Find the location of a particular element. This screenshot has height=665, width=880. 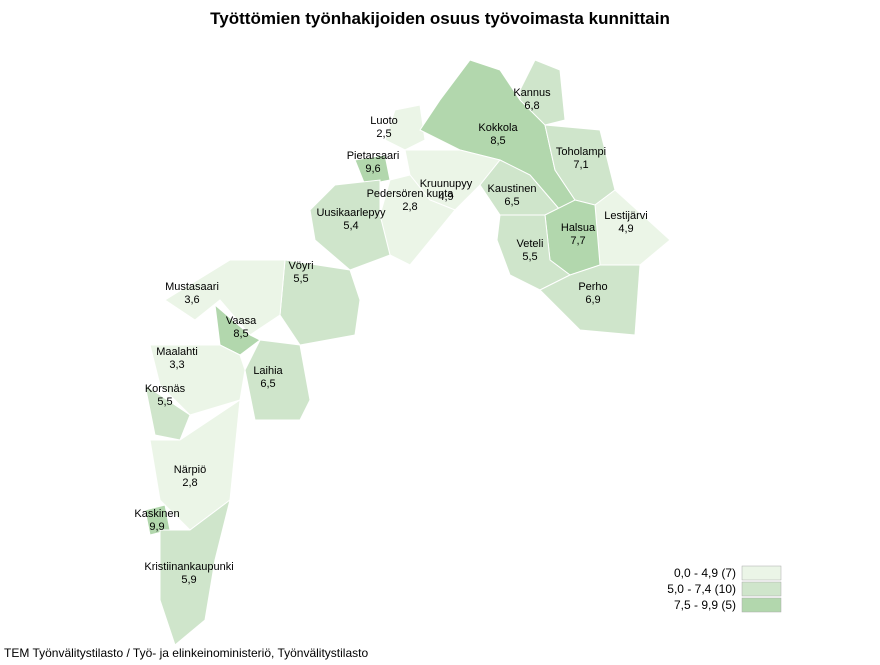

region-value: 6,9 is located at coordinates (592, 300).